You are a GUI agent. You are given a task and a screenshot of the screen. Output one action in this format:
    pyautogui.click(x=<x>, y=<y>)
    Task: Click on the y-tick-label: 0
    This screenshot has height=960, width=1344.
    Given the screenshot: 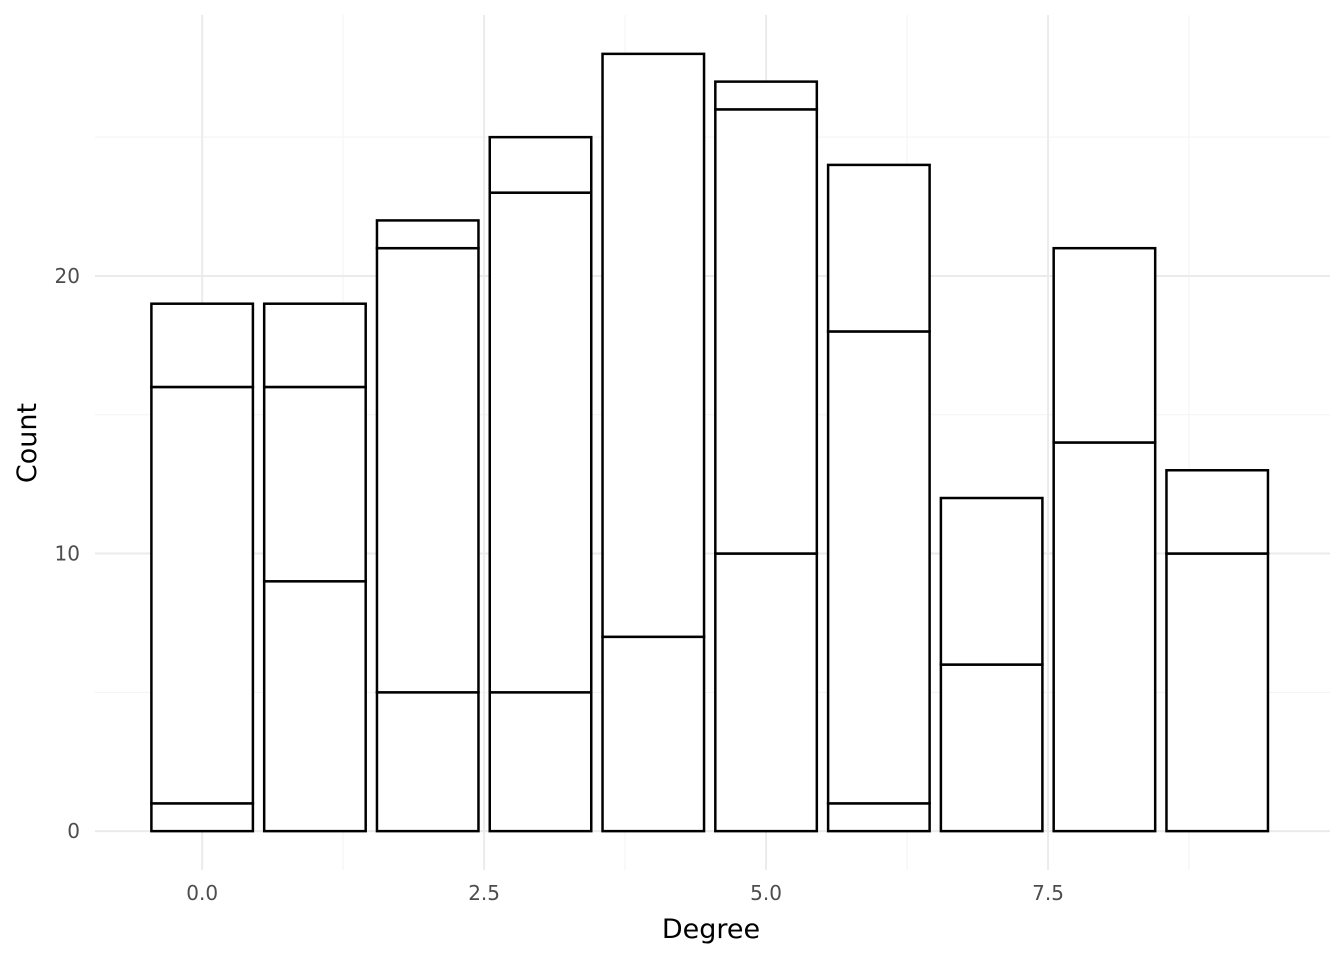 What is the action you would take?
    pyautogui.click(x=73, y=831)
    